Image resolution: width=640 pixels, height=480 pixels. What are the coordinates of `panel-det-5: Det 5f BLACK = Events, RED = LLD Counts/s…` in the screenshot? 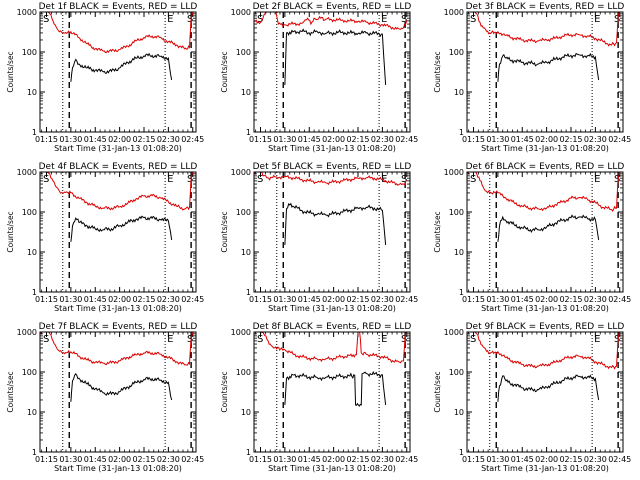 It's located at (319, 237).